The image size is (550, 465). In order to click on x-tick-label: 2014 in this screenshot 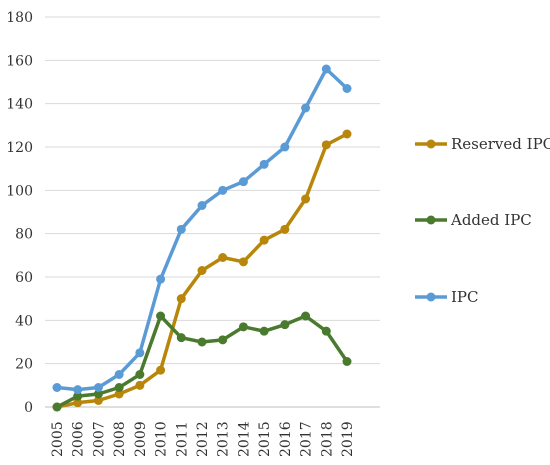, I will do `click(244, 439)`.